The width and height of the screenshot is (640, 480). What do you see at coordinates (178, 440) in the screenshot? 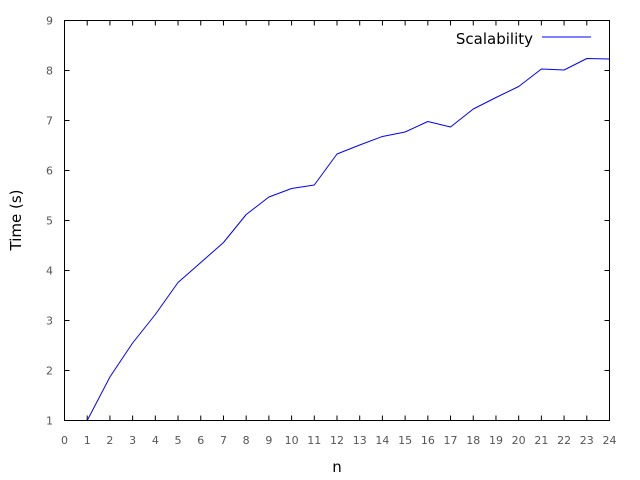
I see `x-tick-label: 5` at bounding box center [178, 440].